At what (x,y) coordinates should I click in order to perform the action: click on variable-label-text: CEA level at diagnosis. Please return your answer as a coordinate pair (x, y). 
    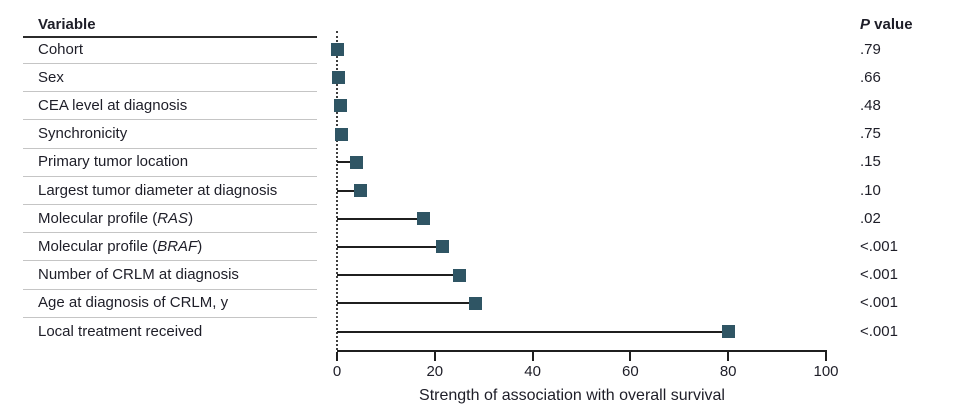
    Looking at the image, I should click on (113, 105).